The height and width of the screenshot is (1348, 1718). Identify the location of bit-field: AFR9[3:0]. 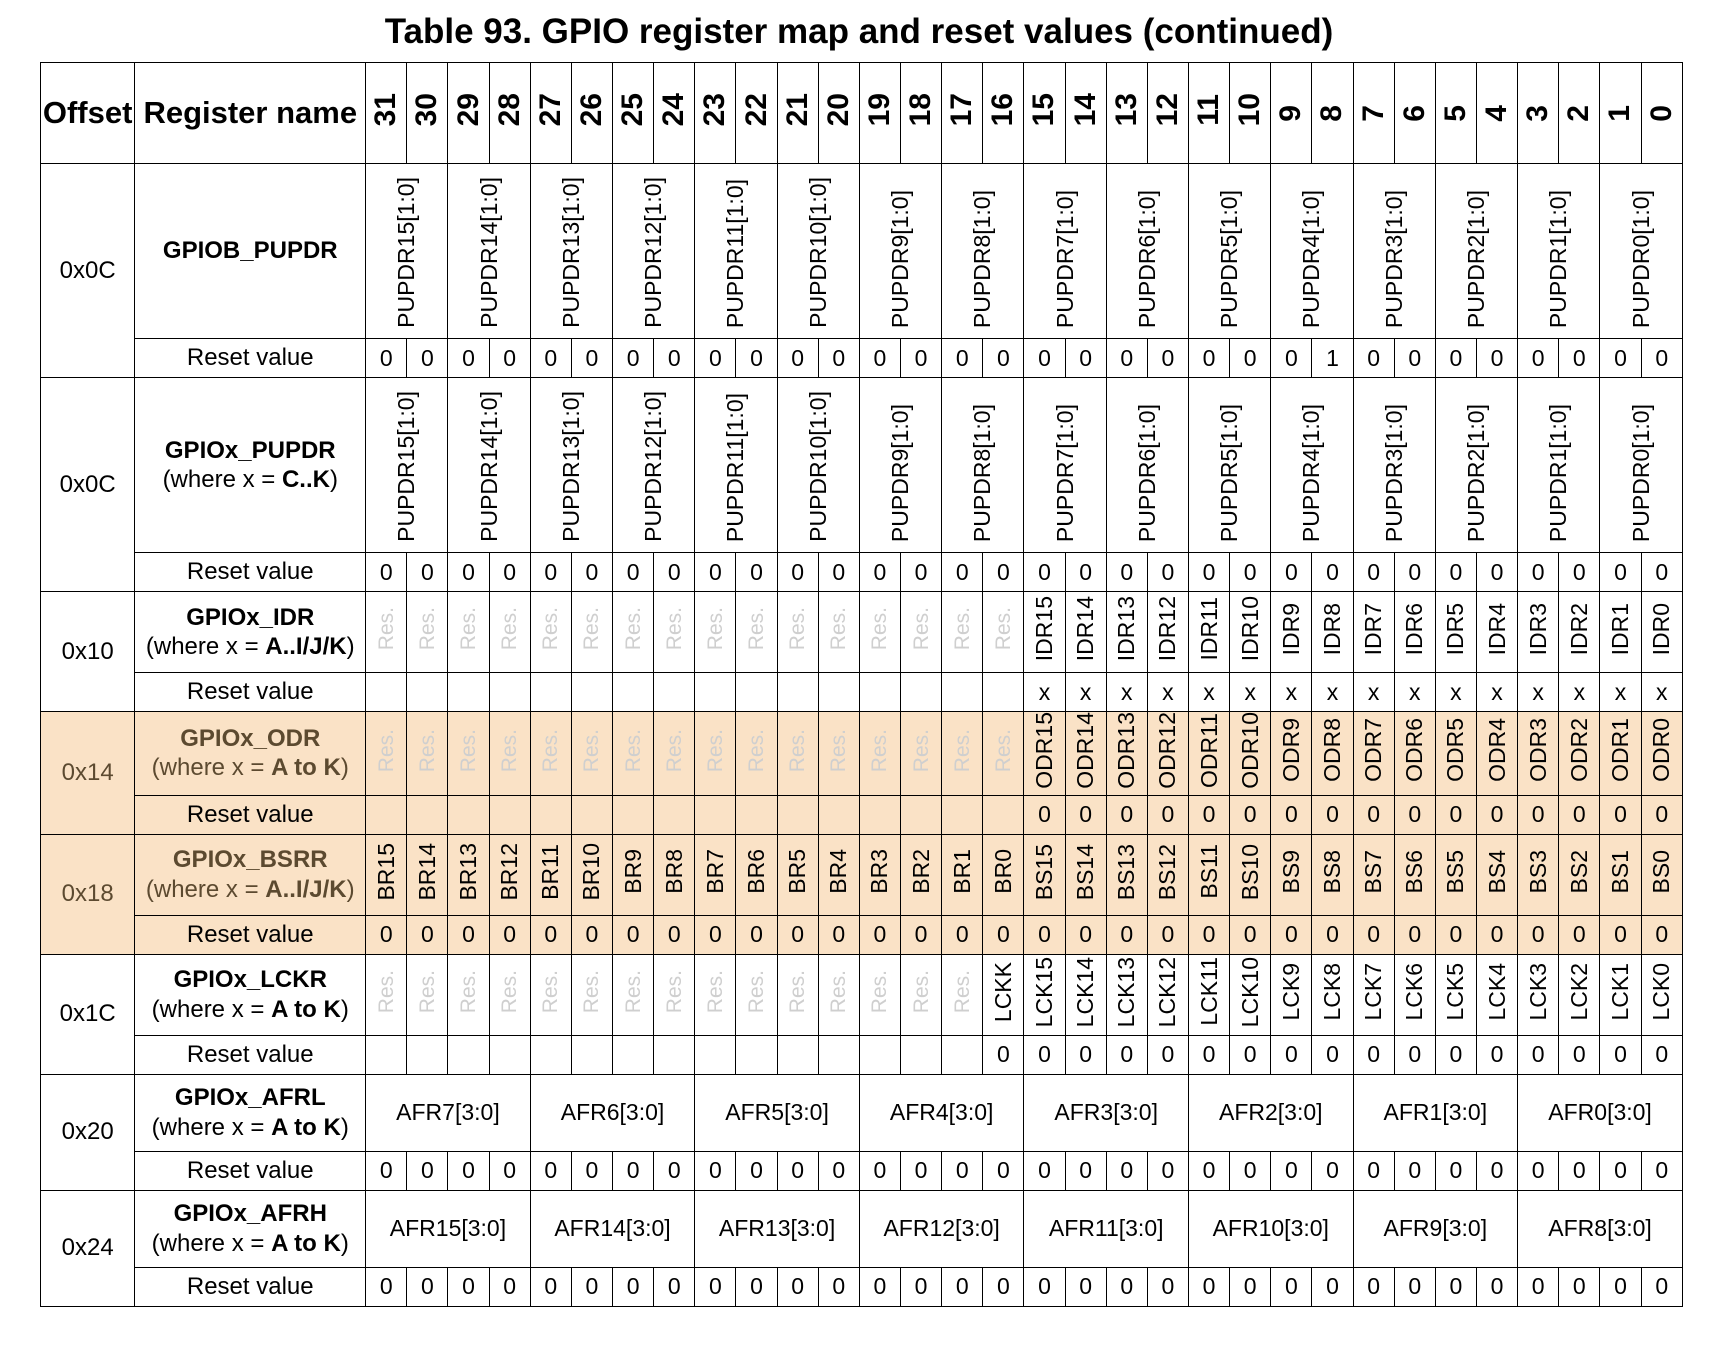
(1435, 1228).